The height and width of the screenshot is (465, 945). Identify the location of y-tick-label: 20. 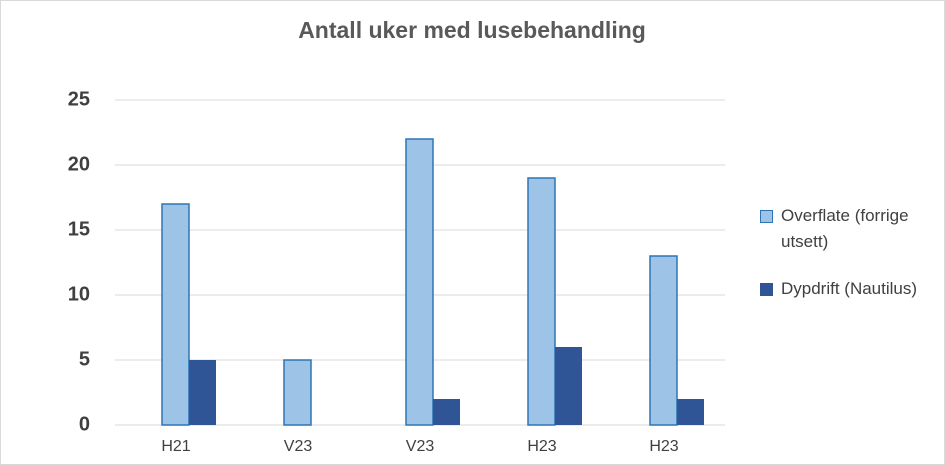
(79, 164).